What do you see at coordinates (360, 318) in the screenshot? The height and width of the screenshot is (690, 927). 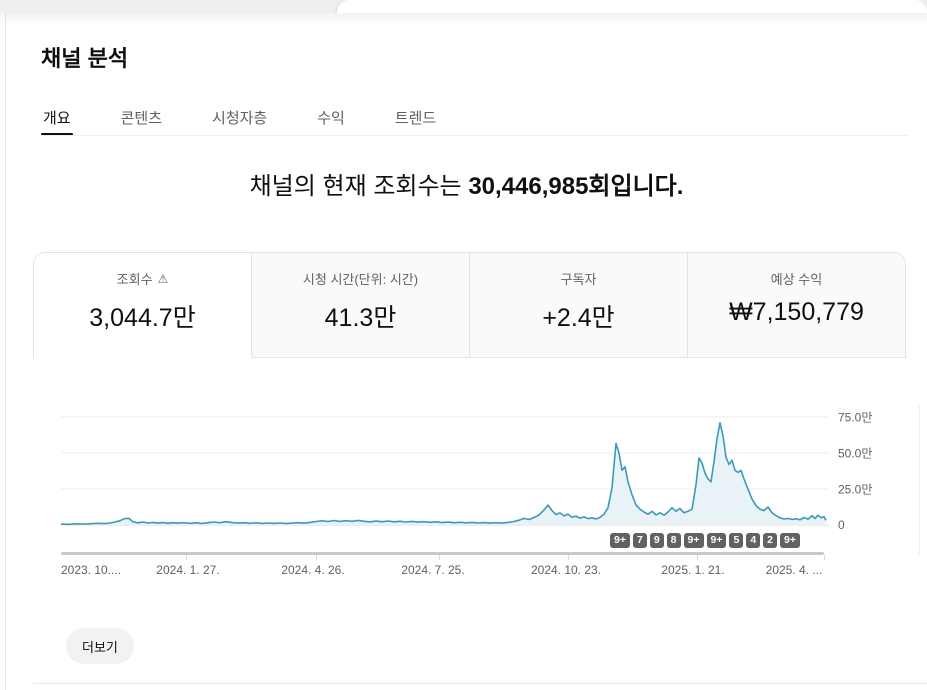 I see `metric-value: 41.3만` at bounding box center [360, 318].